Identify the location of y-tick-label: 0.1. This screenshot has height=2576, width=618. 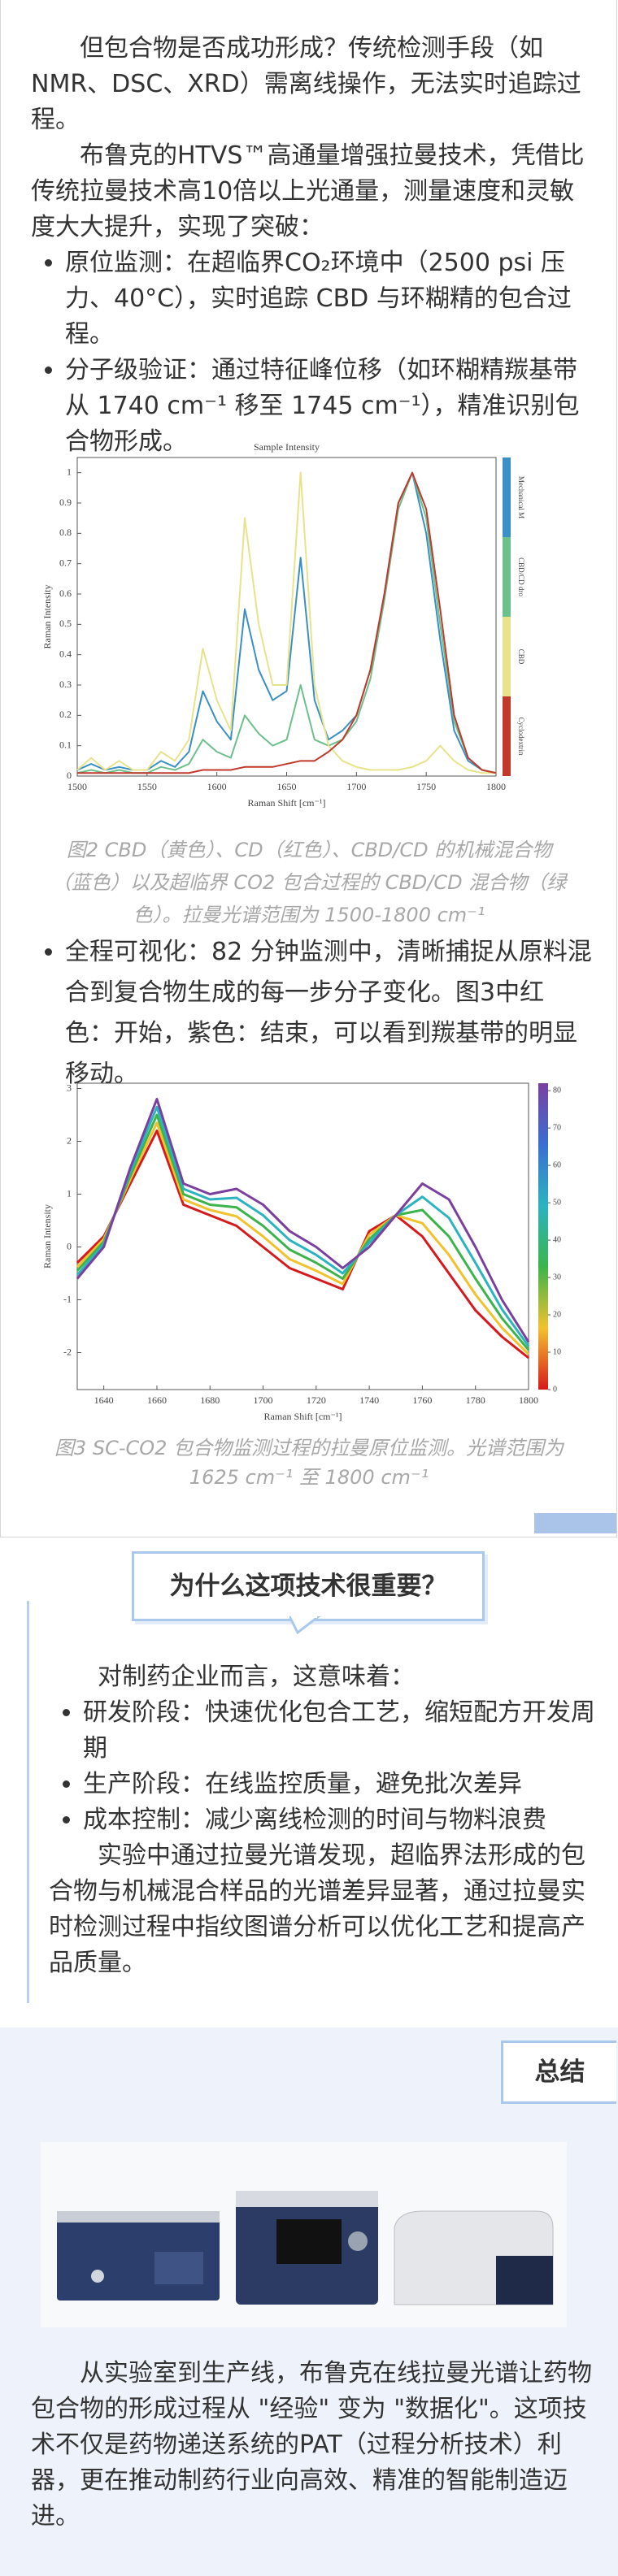
(65, 744).